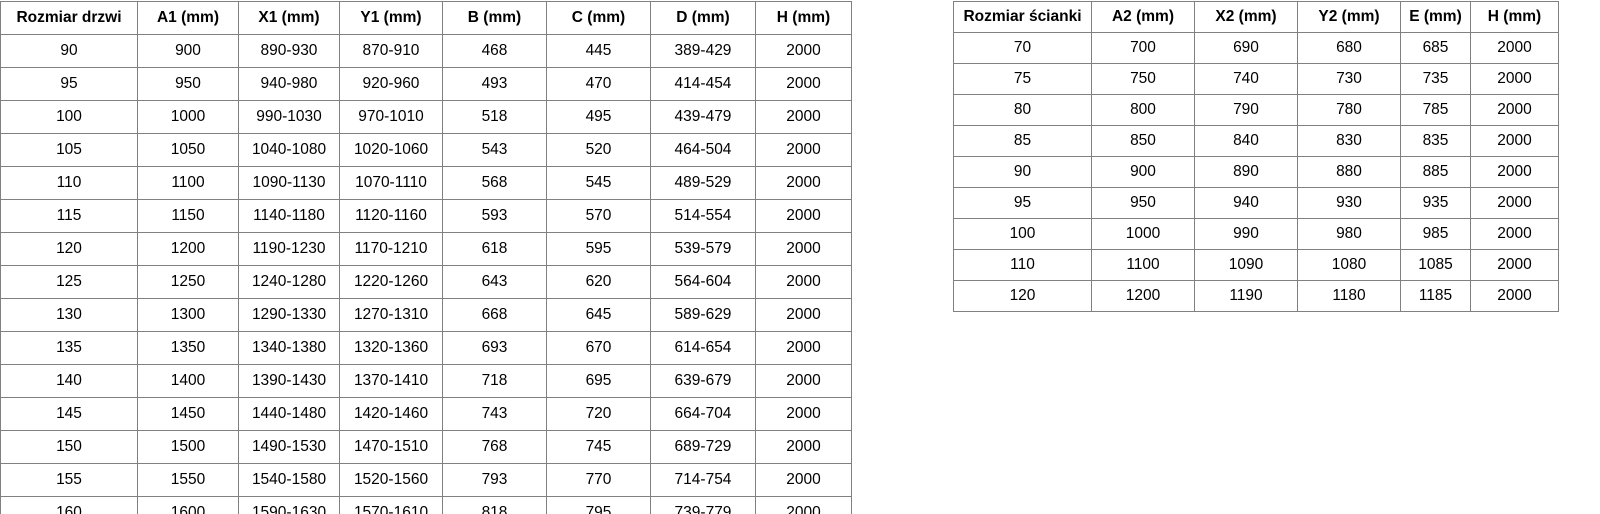  What do you see at coordinates (188, 84) in the screenshot?
I see `table-cell: 950` at bounding box center [188, 84].